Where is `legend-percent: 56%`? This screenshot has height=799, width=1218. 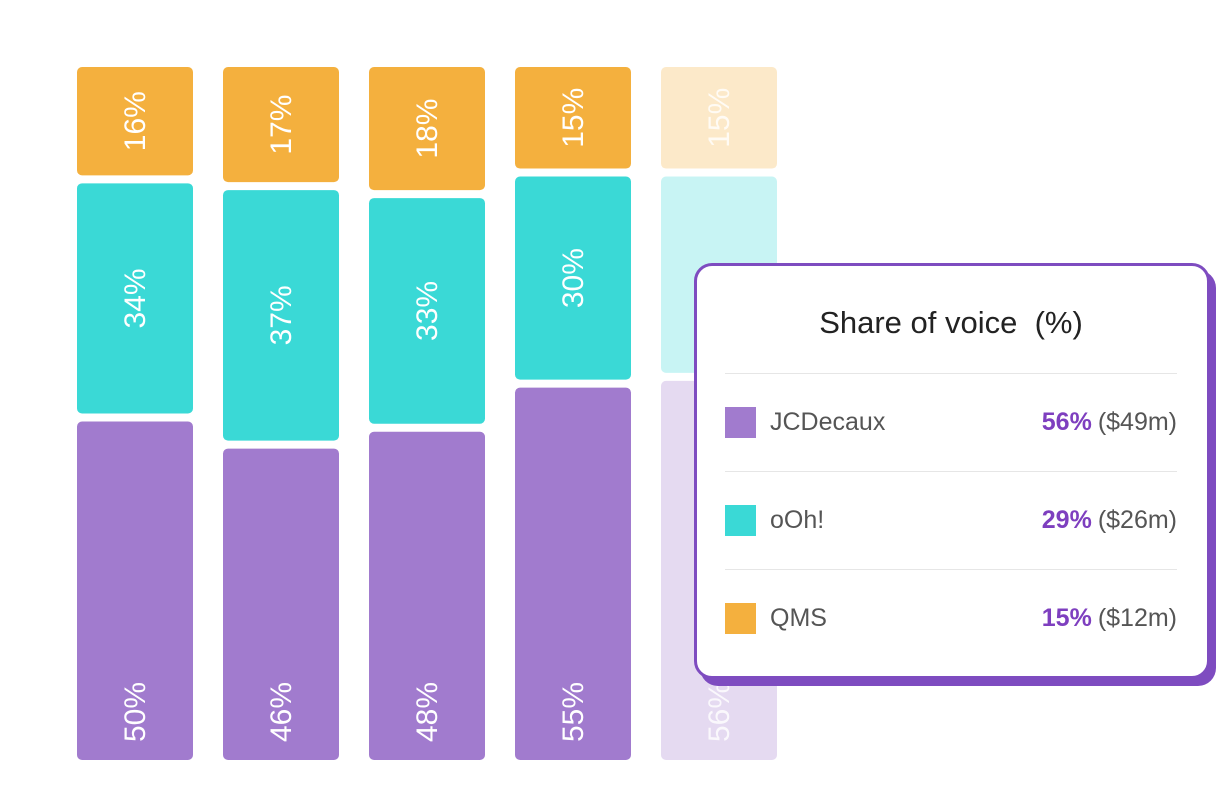
legend-percent: 56% is located at coordinates (1066, 422).